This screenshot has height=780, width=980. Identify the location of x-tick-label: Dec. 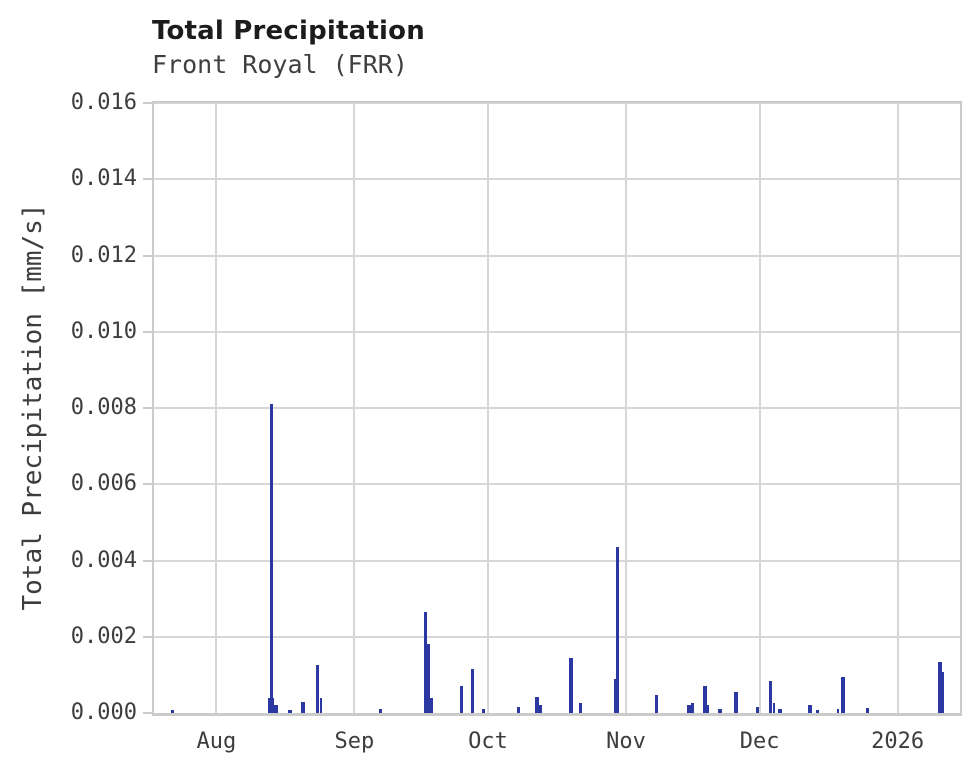
(759, 741).